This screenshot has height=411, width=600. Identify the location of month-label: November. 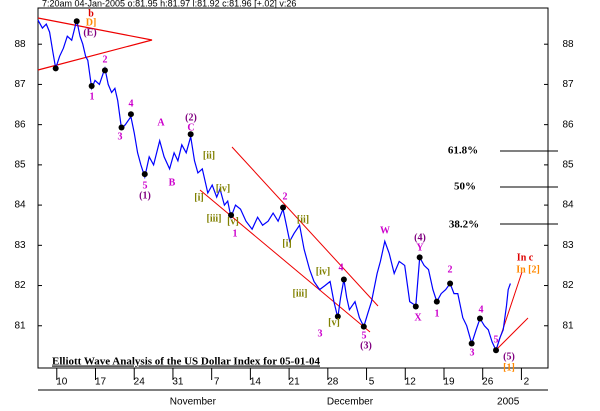
(193, 402).